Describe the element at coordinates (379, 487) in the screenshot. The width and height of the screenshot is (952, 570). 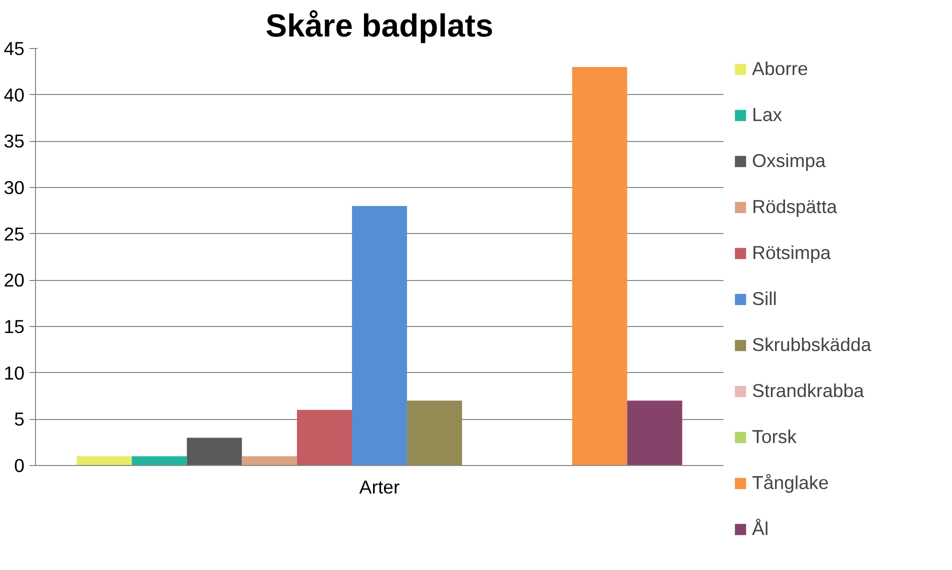
I see `x-tick-label: Arter` at that location.